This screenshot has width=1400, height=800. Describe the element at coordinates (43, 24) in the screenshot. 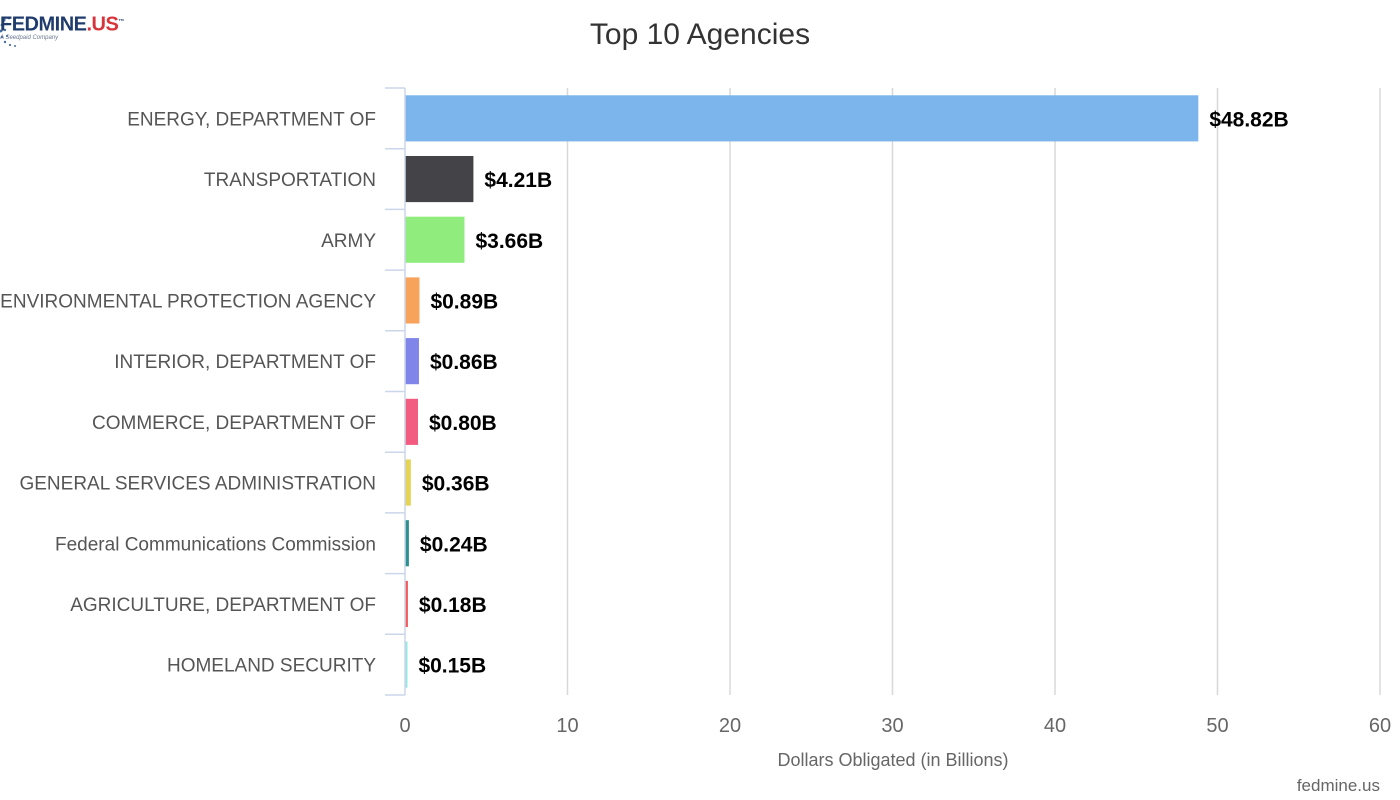

I see `logo-main-text: FEDMINE` at that location.